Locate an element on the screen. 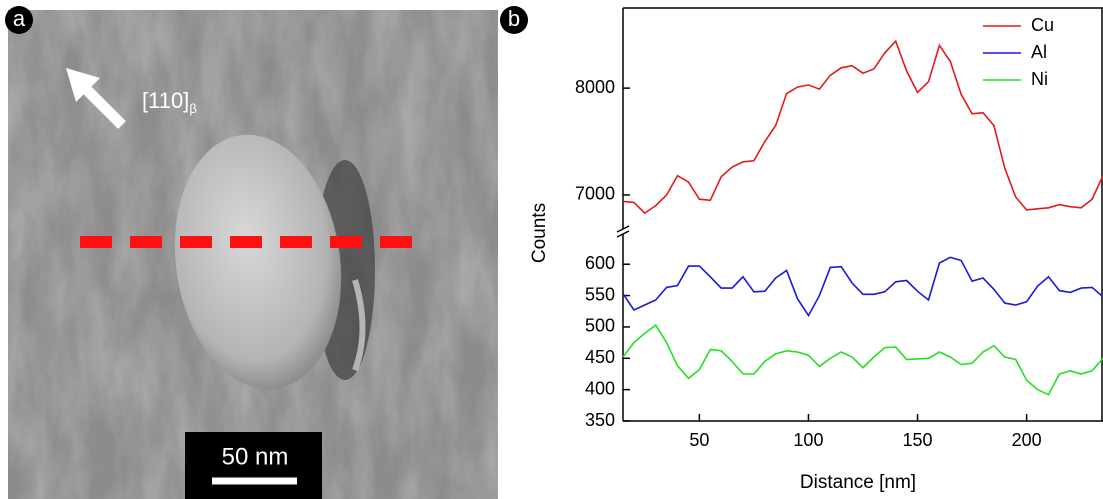  y2-tick-label: 7000 is located at coordinates (595, 194).